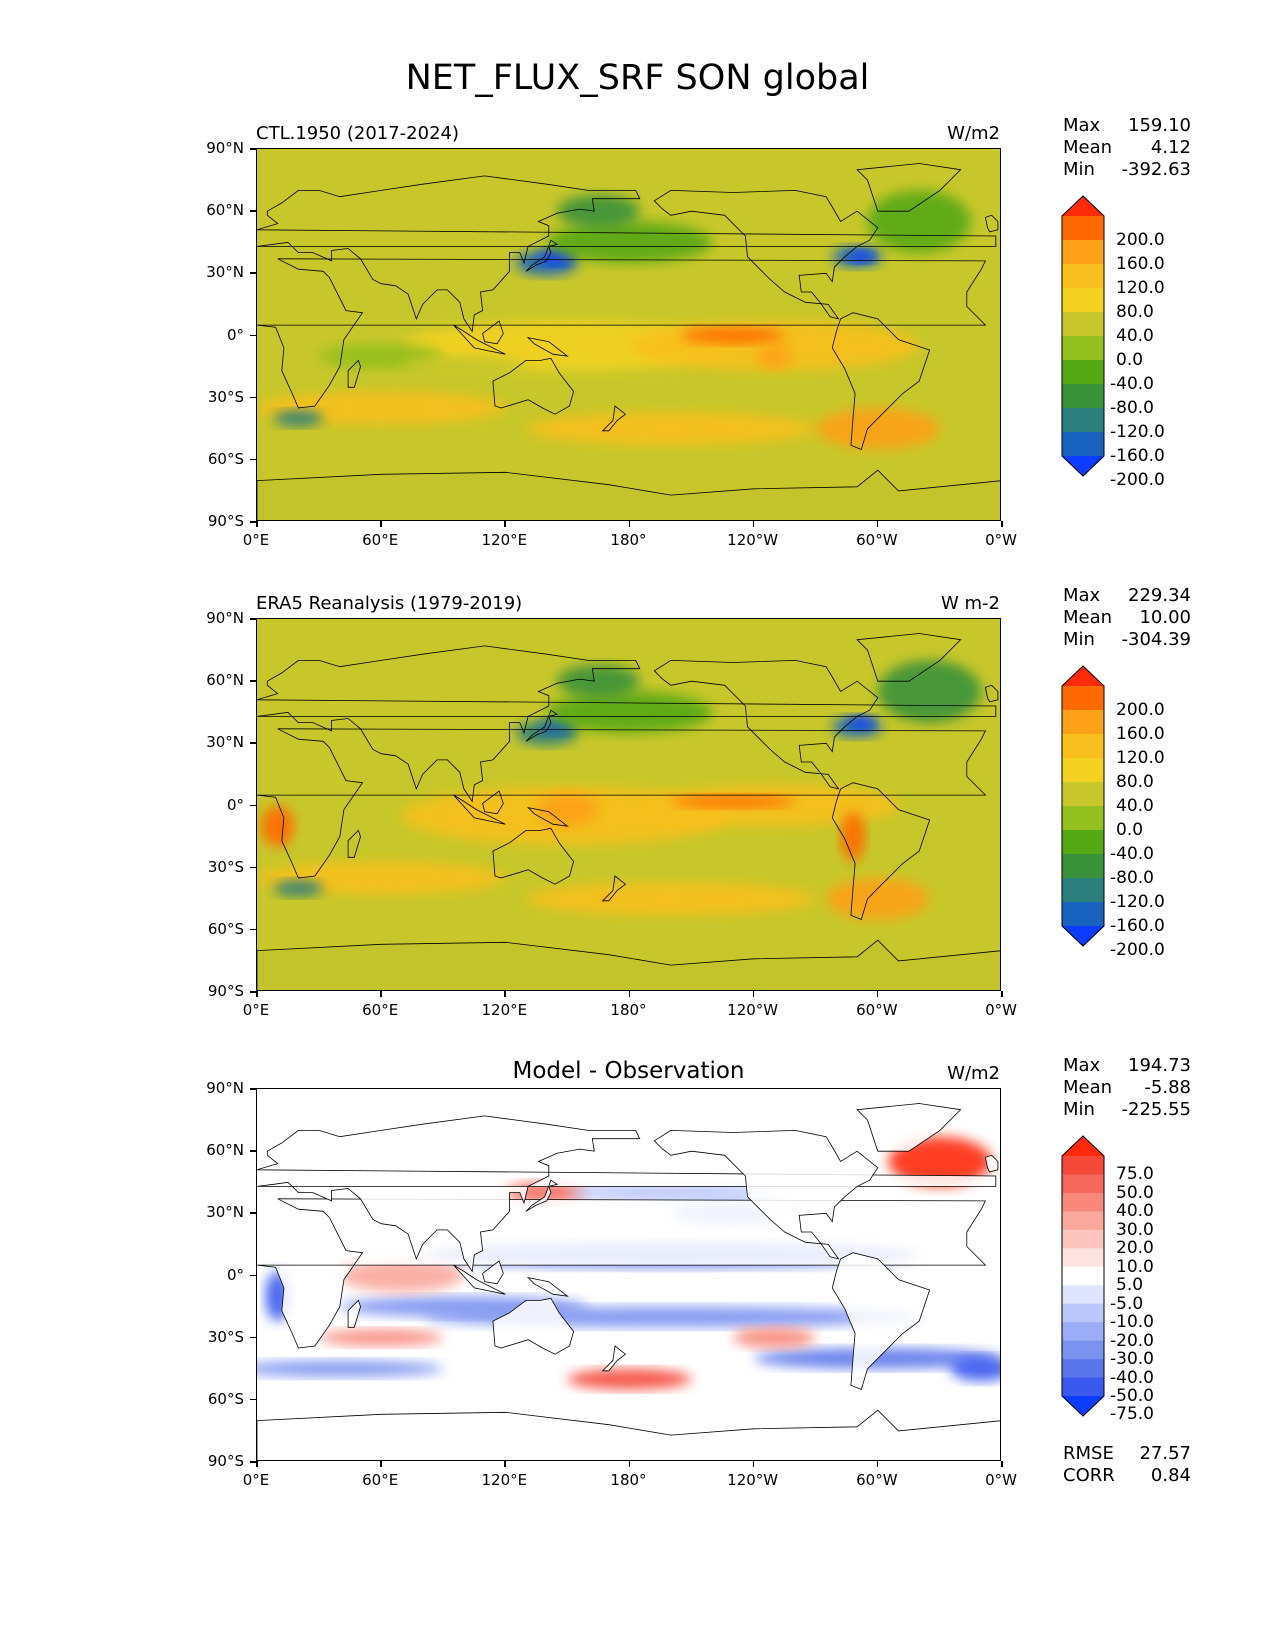  Describe the element at coordinates (225, 148) in the screenshot. I see `latitude-label: 90°N` at that location.